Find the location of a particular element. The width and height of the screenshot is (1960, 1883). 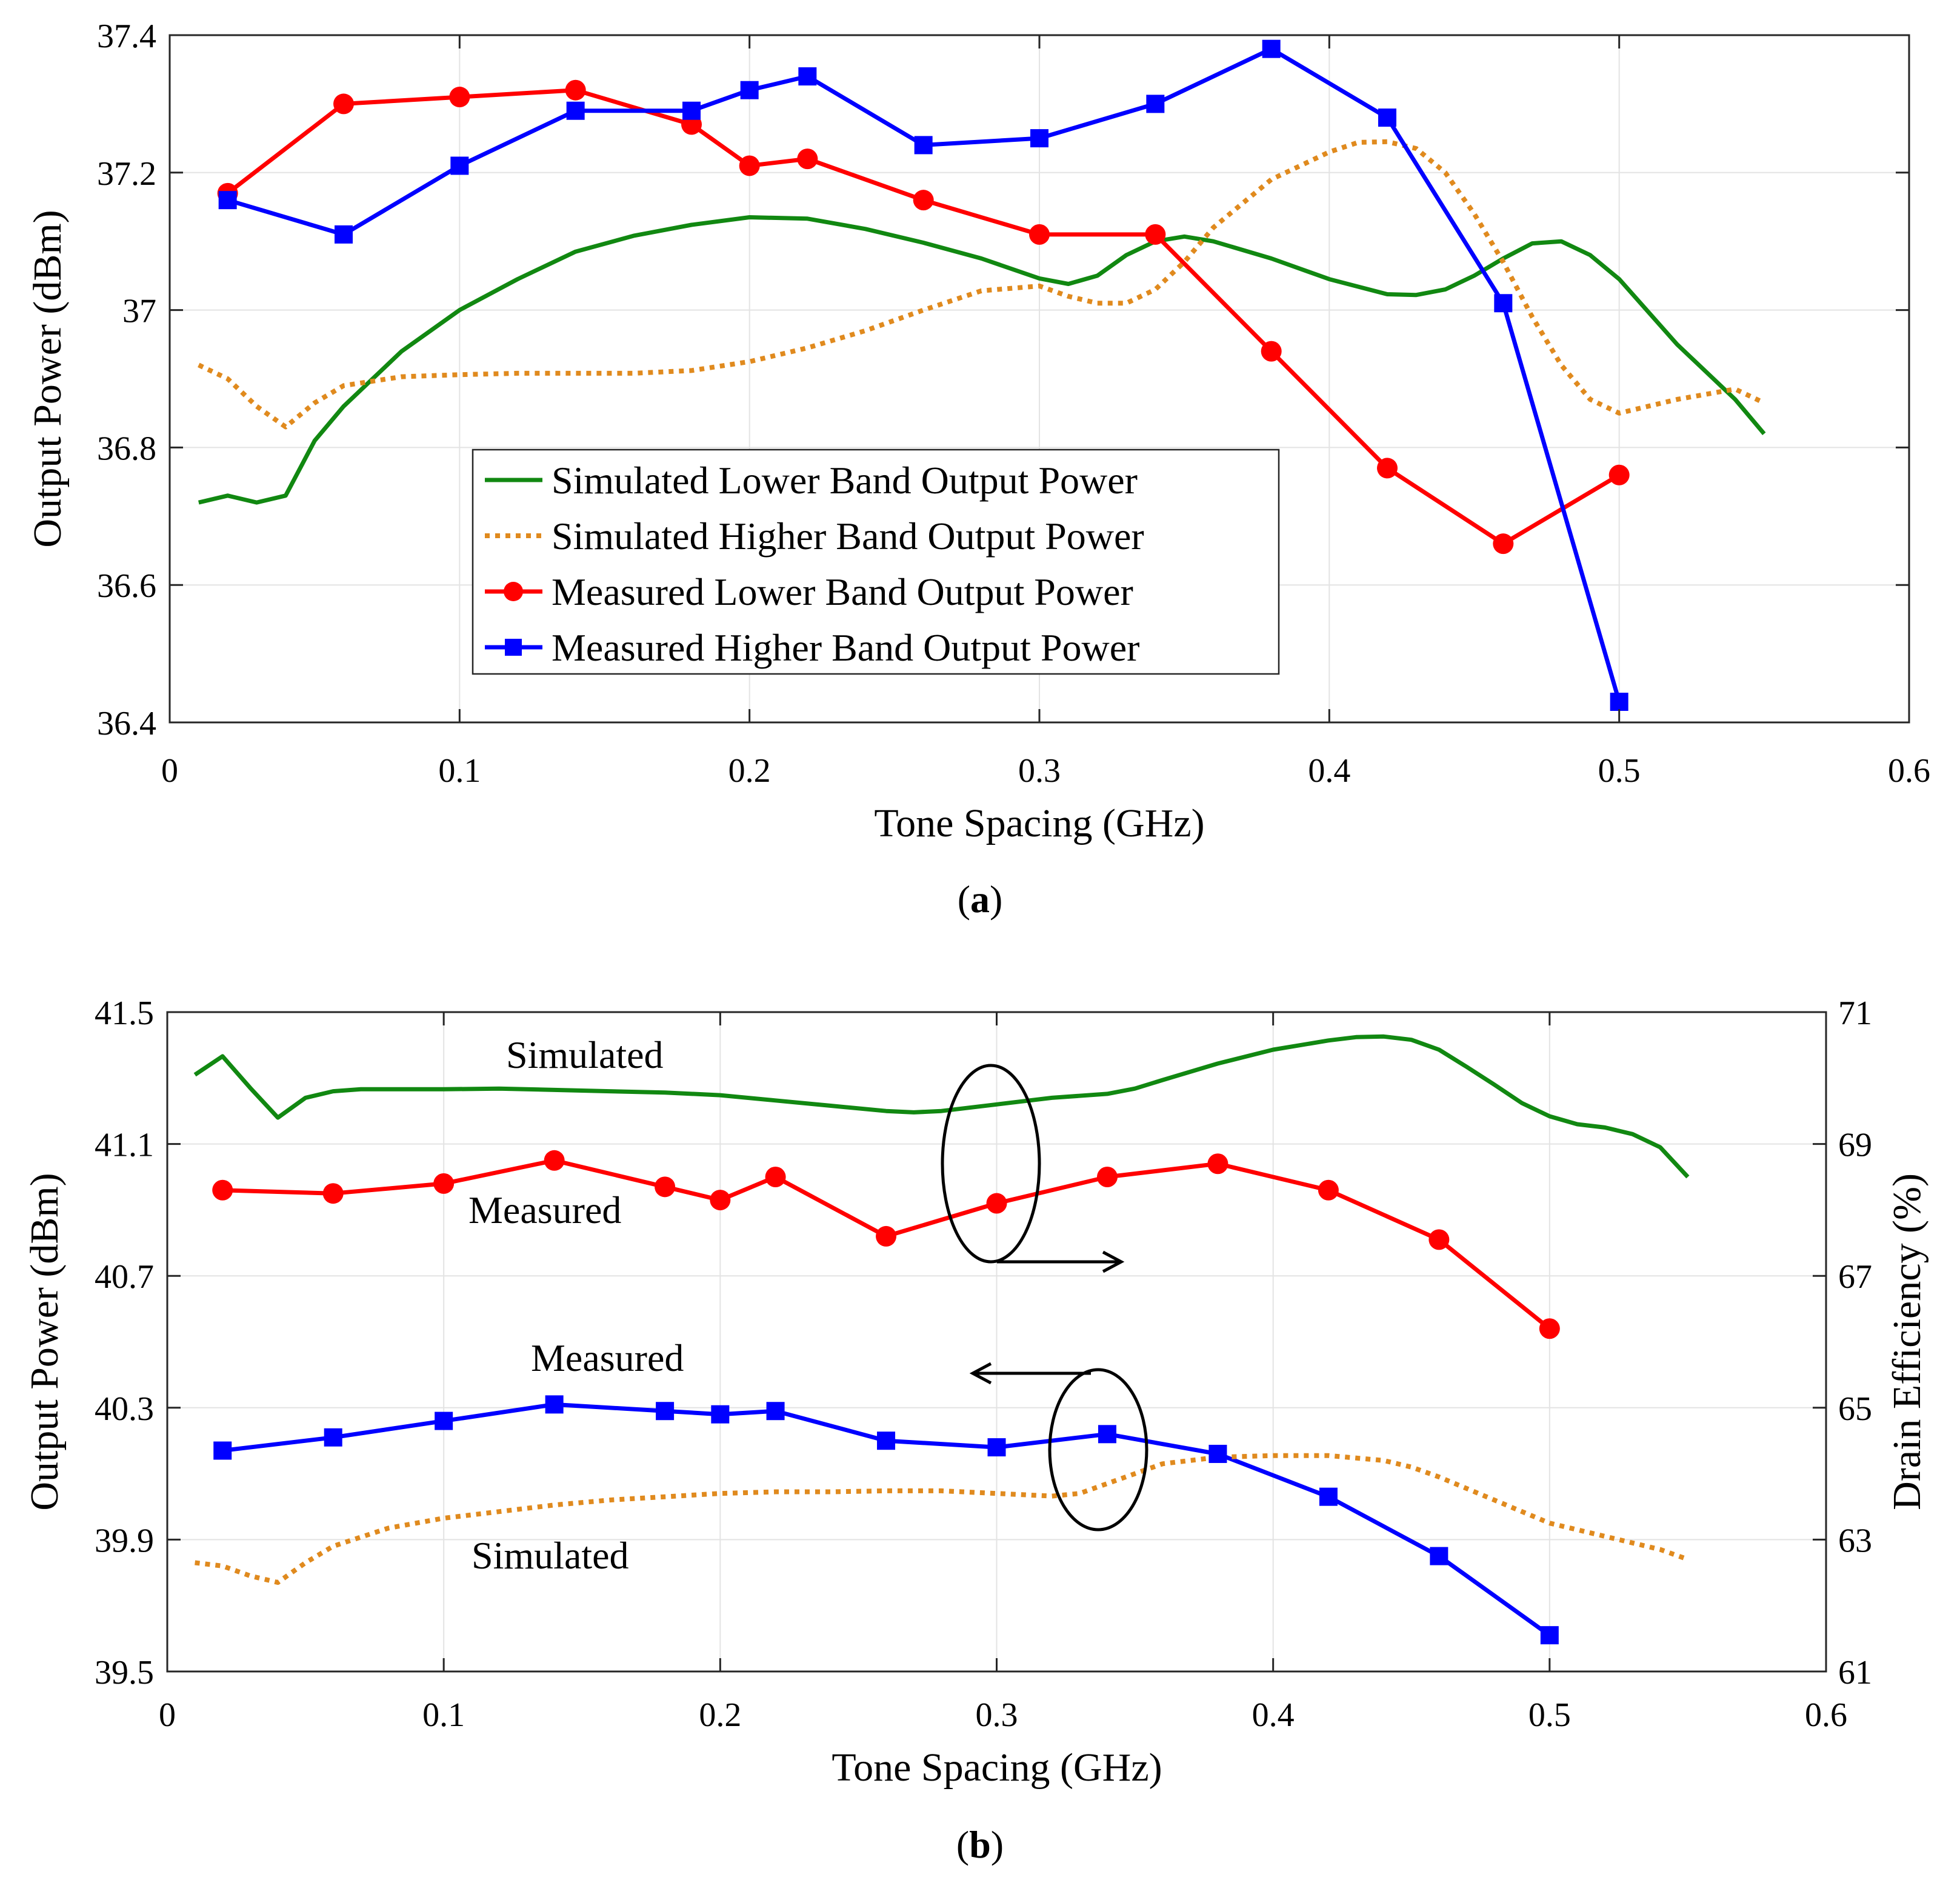

b-series-line-measured-drain-efficiency is located at coordinates (886, 1244).